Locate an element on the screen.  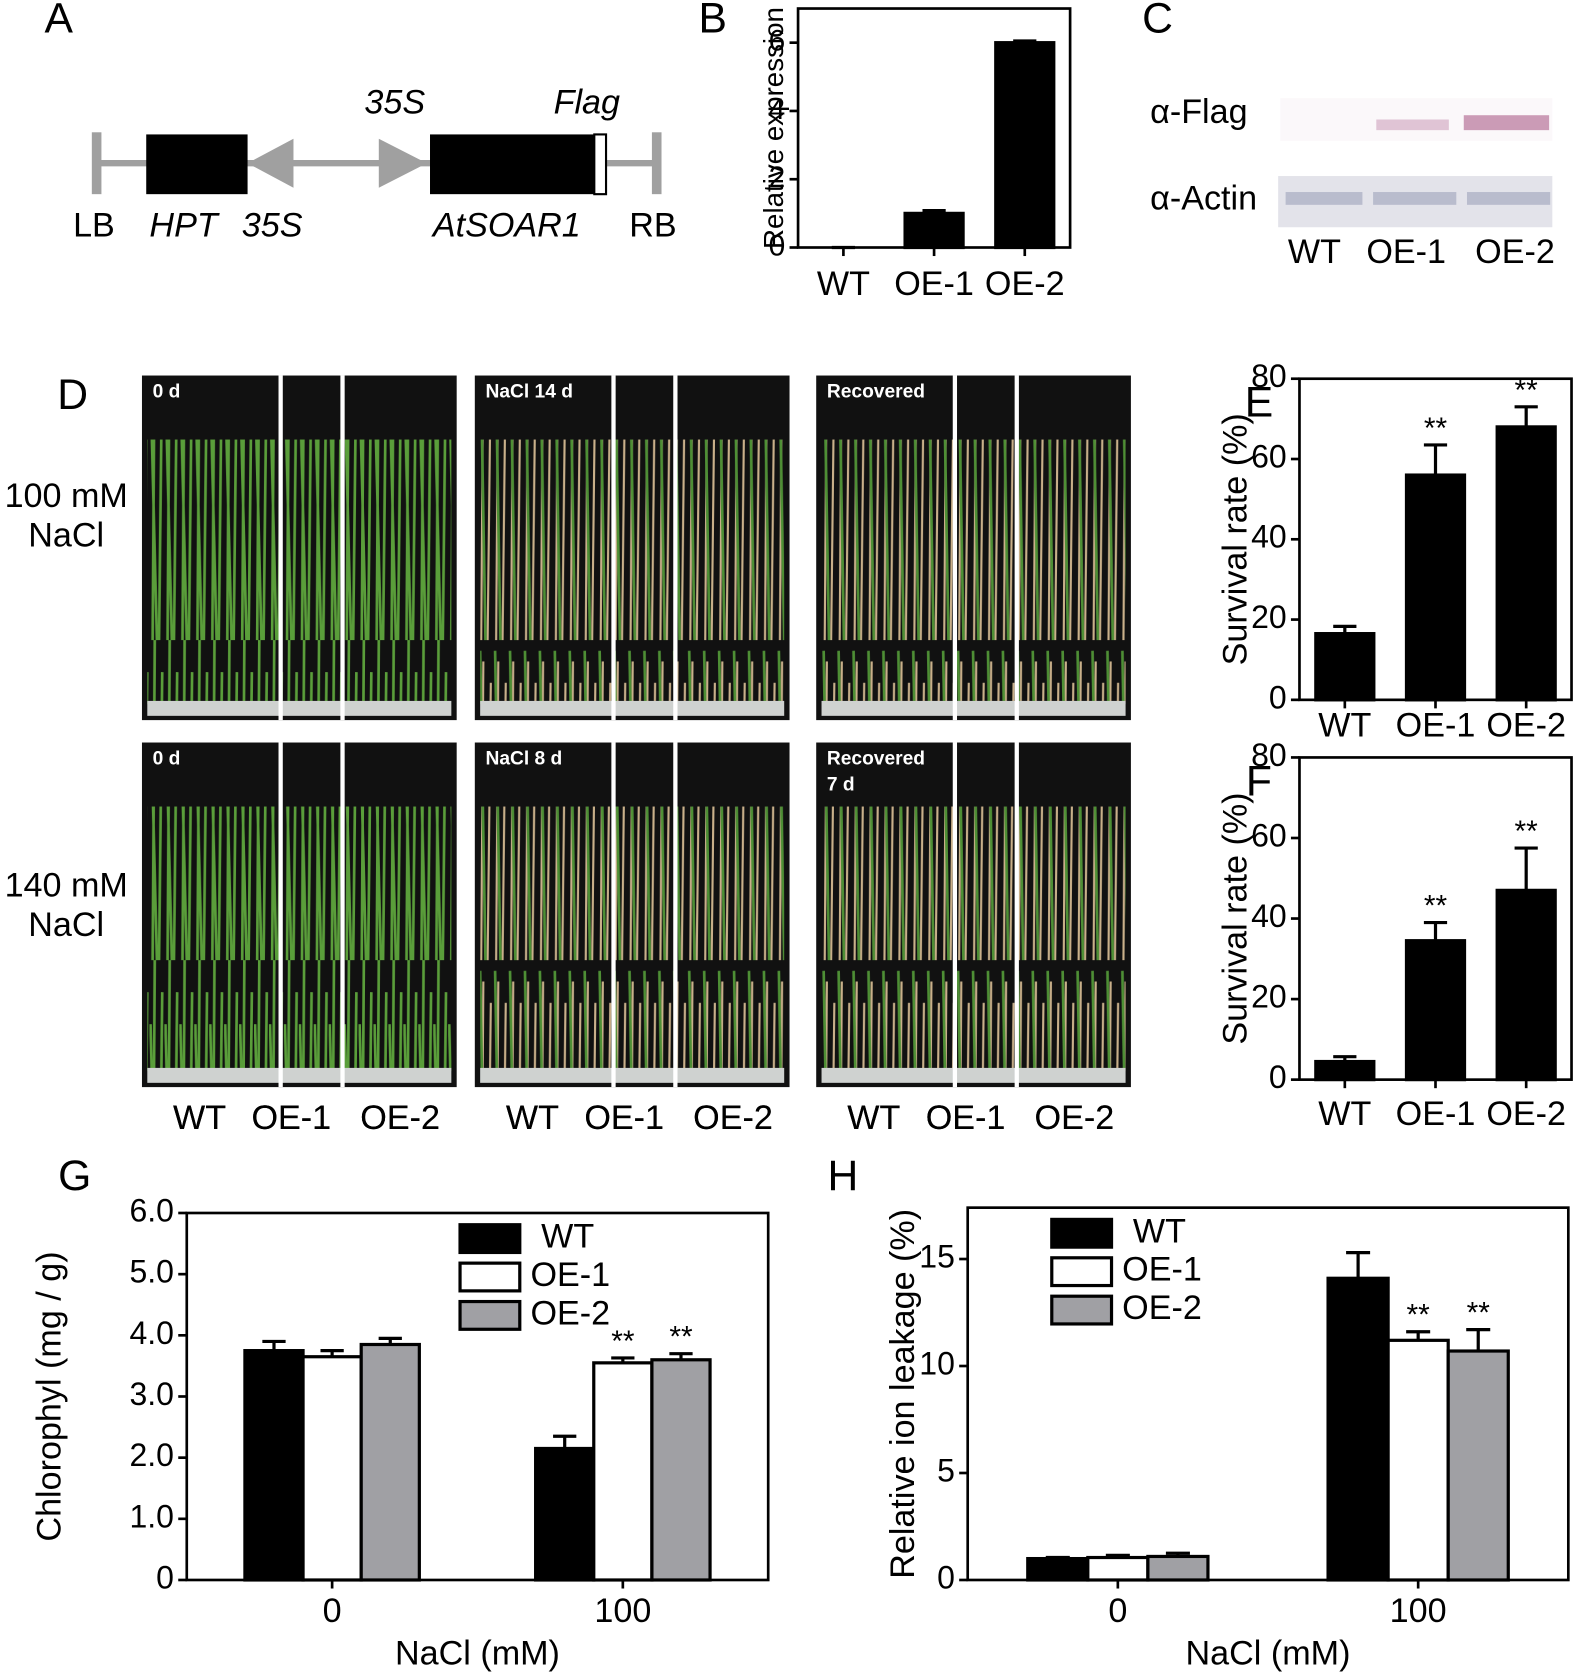
blot-lane-label: OE-2 is located at coordinates (1515, 252).